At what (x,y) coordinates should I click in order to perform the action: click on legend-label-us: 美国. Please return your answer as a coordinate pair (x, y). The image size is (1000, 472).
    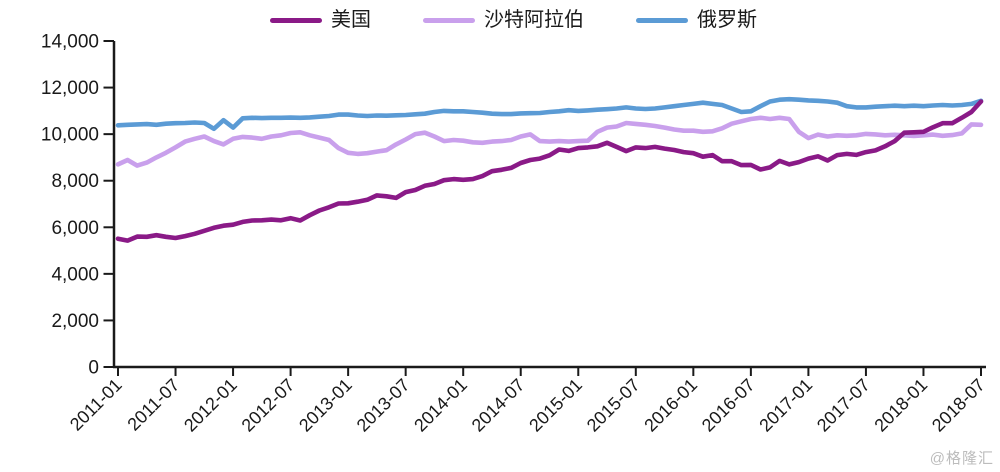
    Looking at the image, I should click on (351, 20).